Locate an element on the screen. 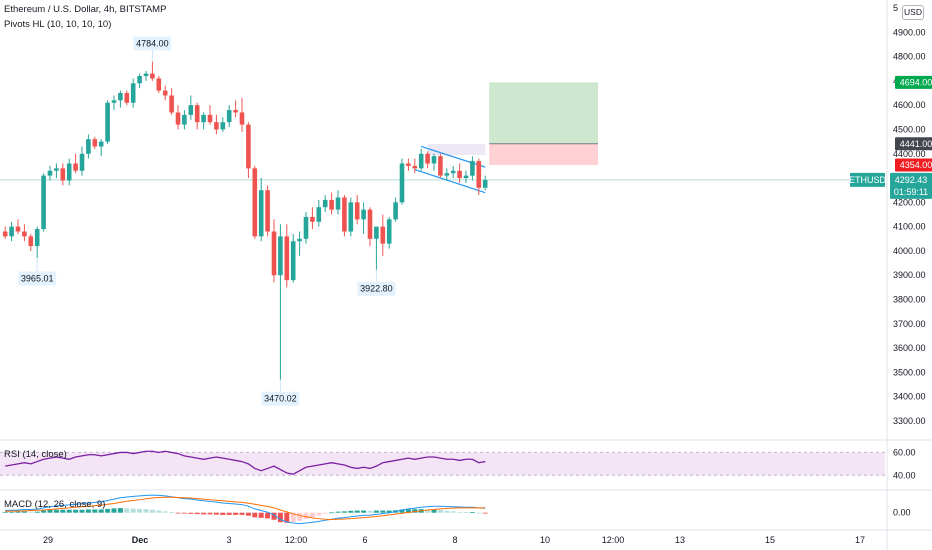 The height and width of the screenshot is (550, 932). price-tag-label: 4354.00 is located at coordinates (916, 165).